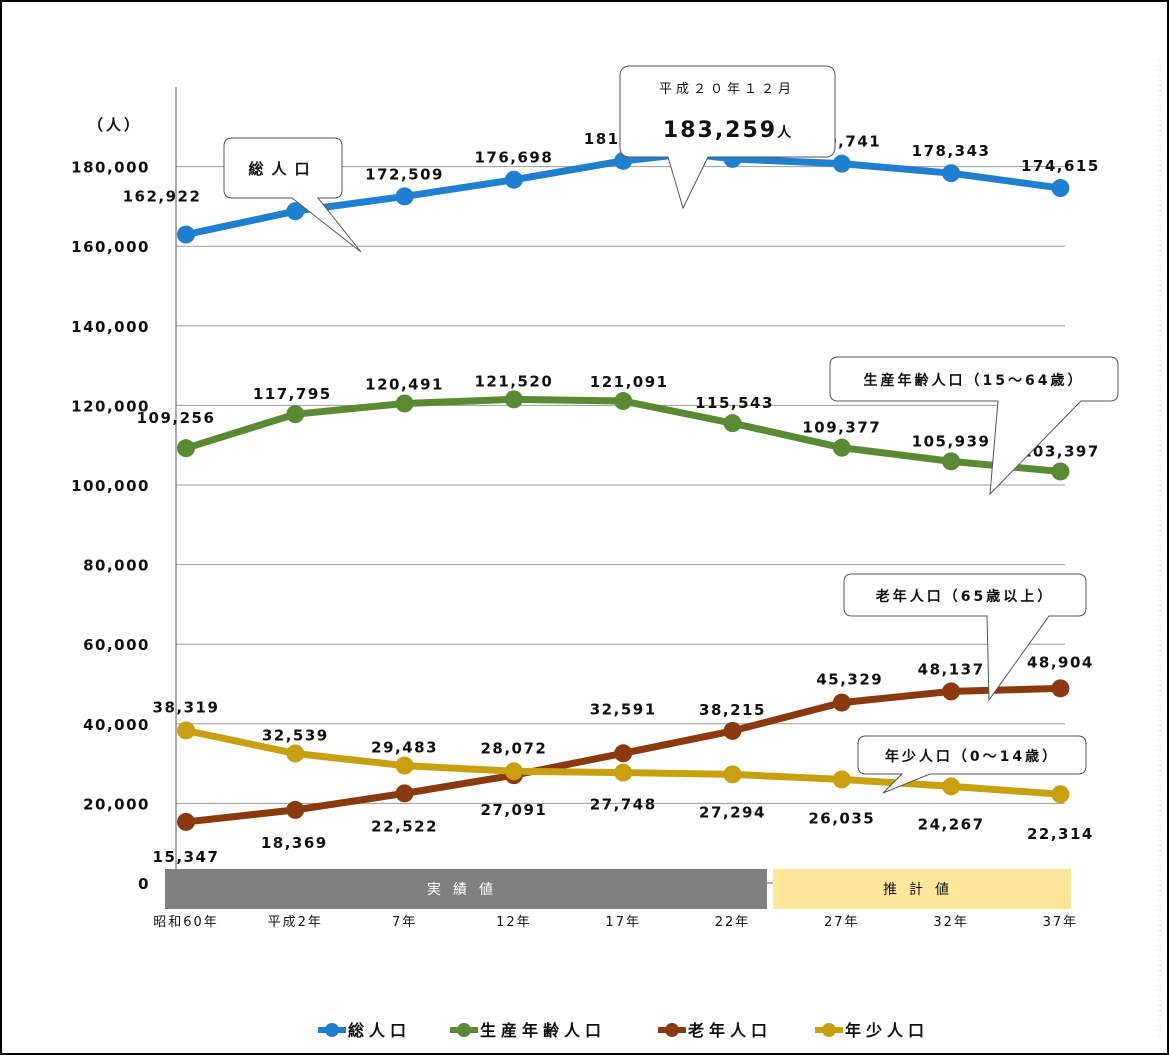 Image resolution: width=1169 pixels, height=1055 pixels. What do you see at coordinates (110, 247) in the screenshot?
I see `y-tick-label: 160,000` at bounding box center [110, 247].